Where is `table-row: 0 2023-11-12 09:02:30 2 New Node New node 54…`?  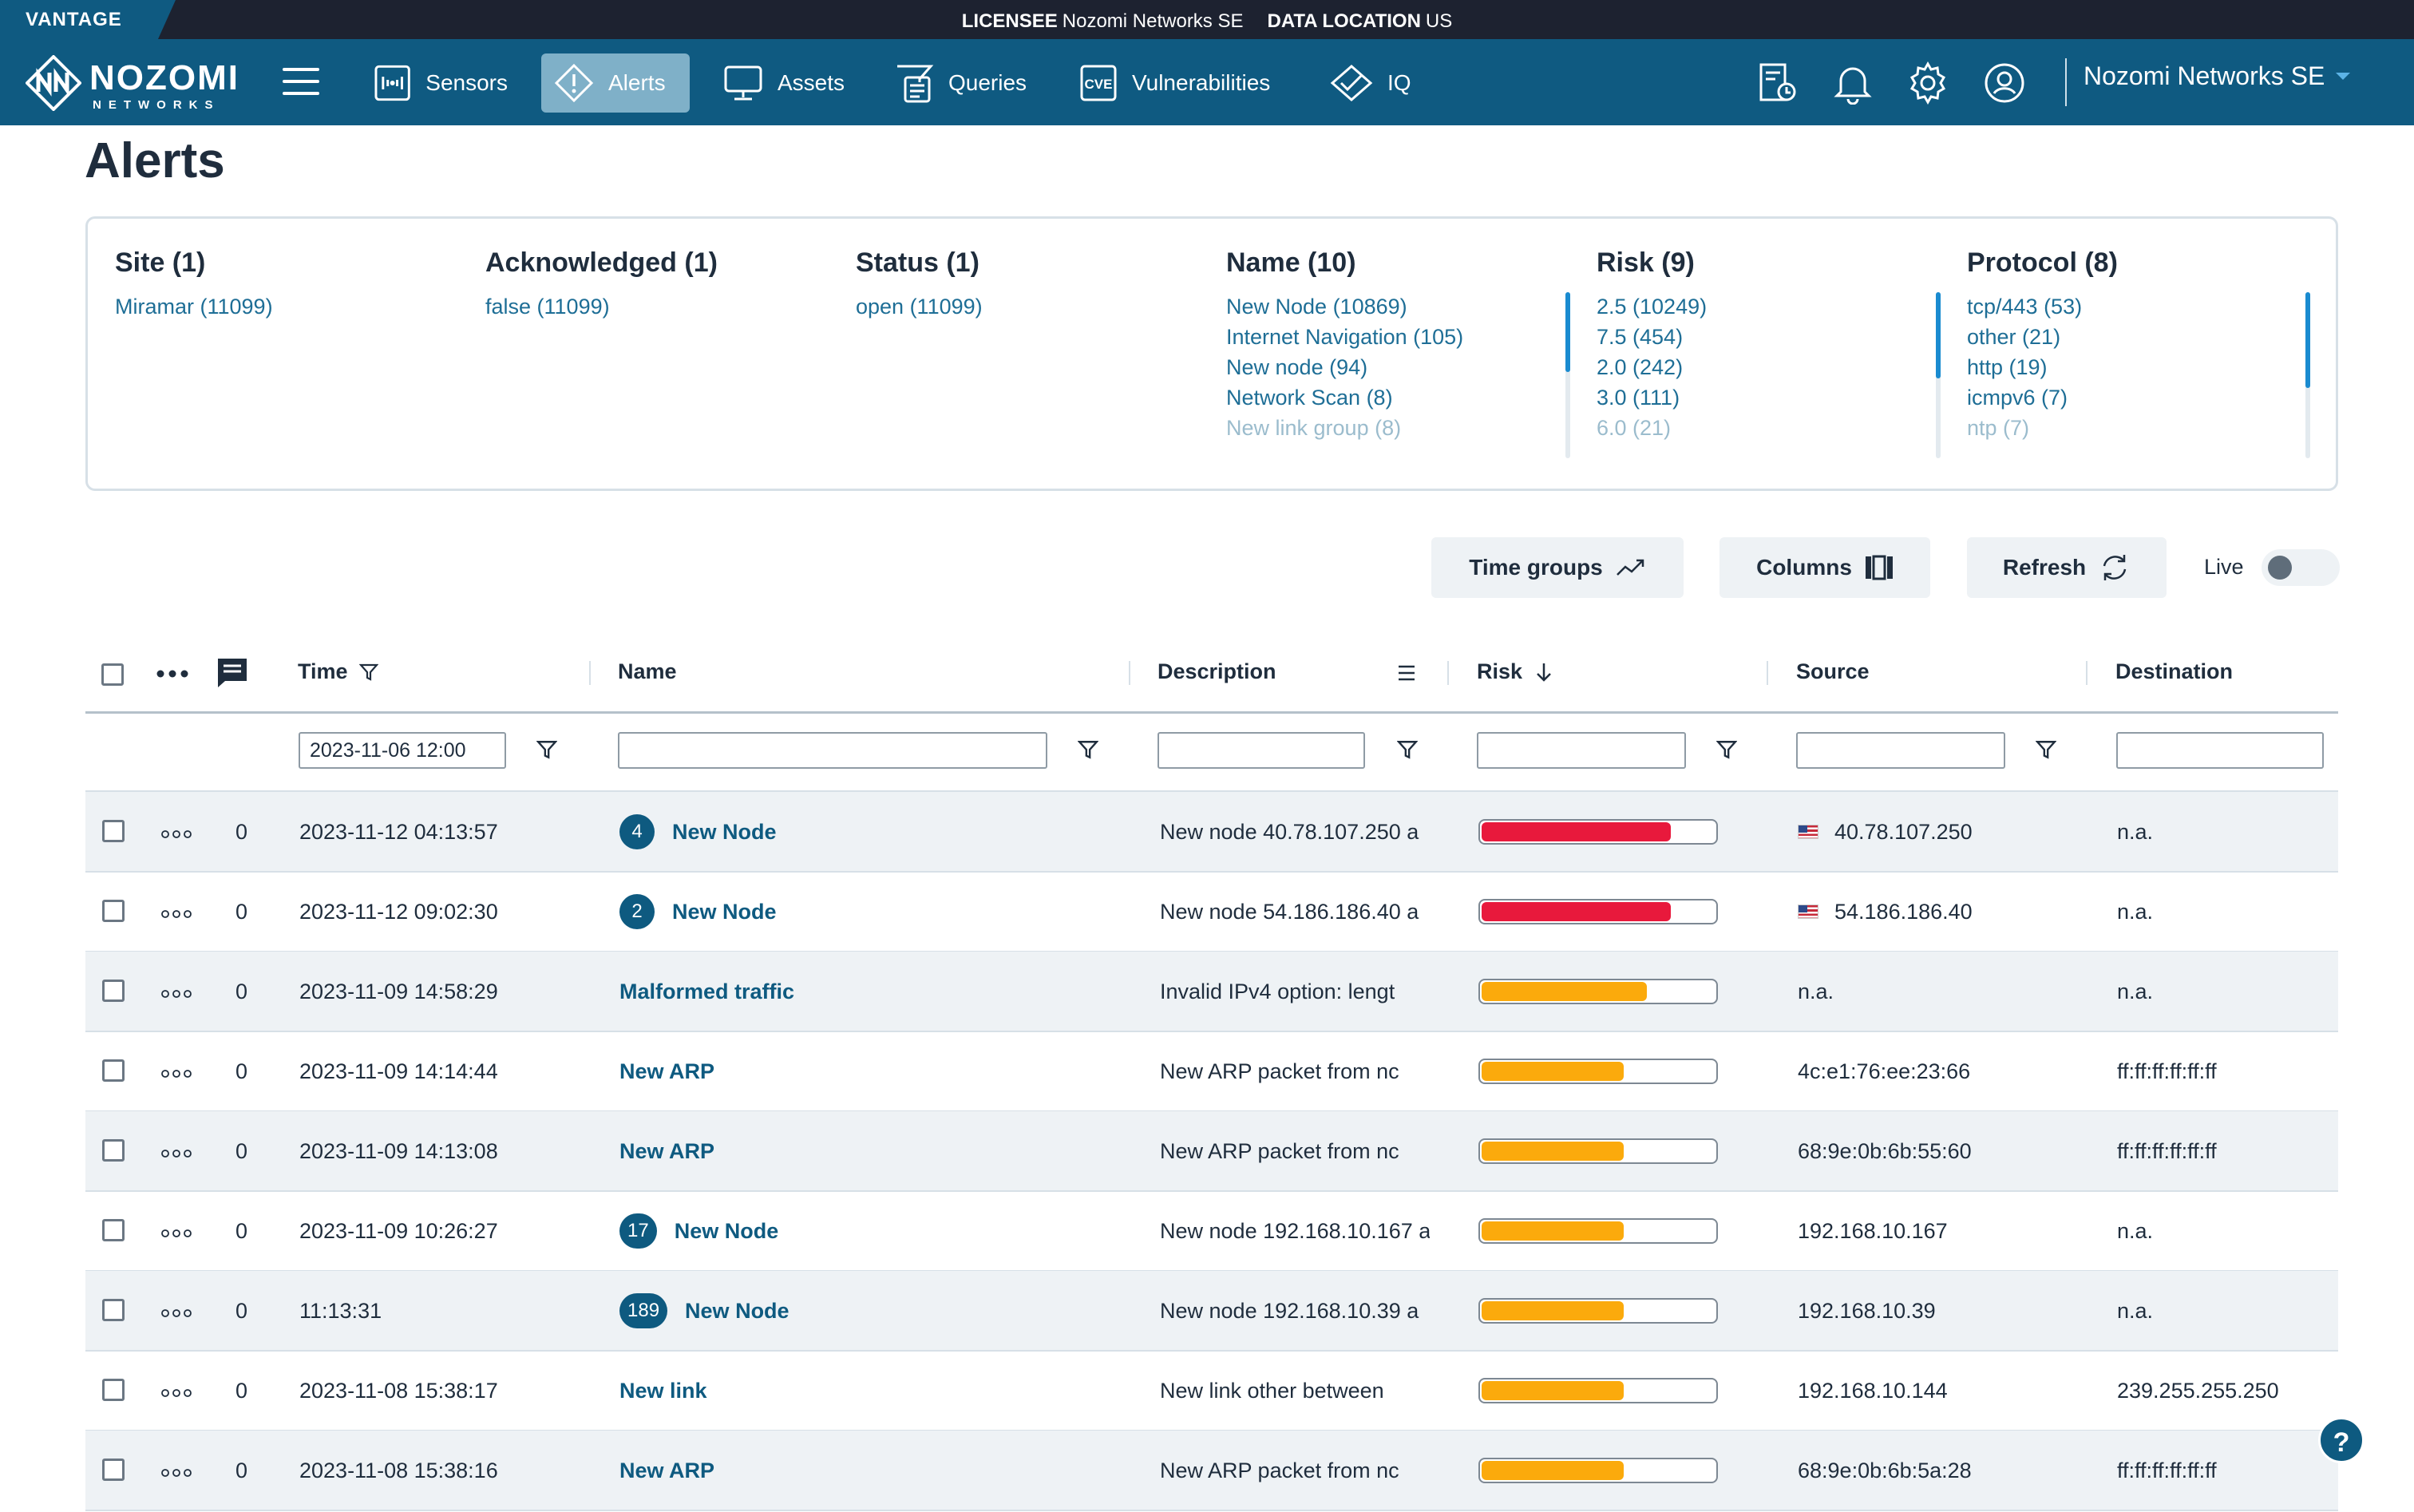
table-row: 0 2023-11-12 09:02:30 2 New Node New node 54… is located at coordinates (1211, 912).